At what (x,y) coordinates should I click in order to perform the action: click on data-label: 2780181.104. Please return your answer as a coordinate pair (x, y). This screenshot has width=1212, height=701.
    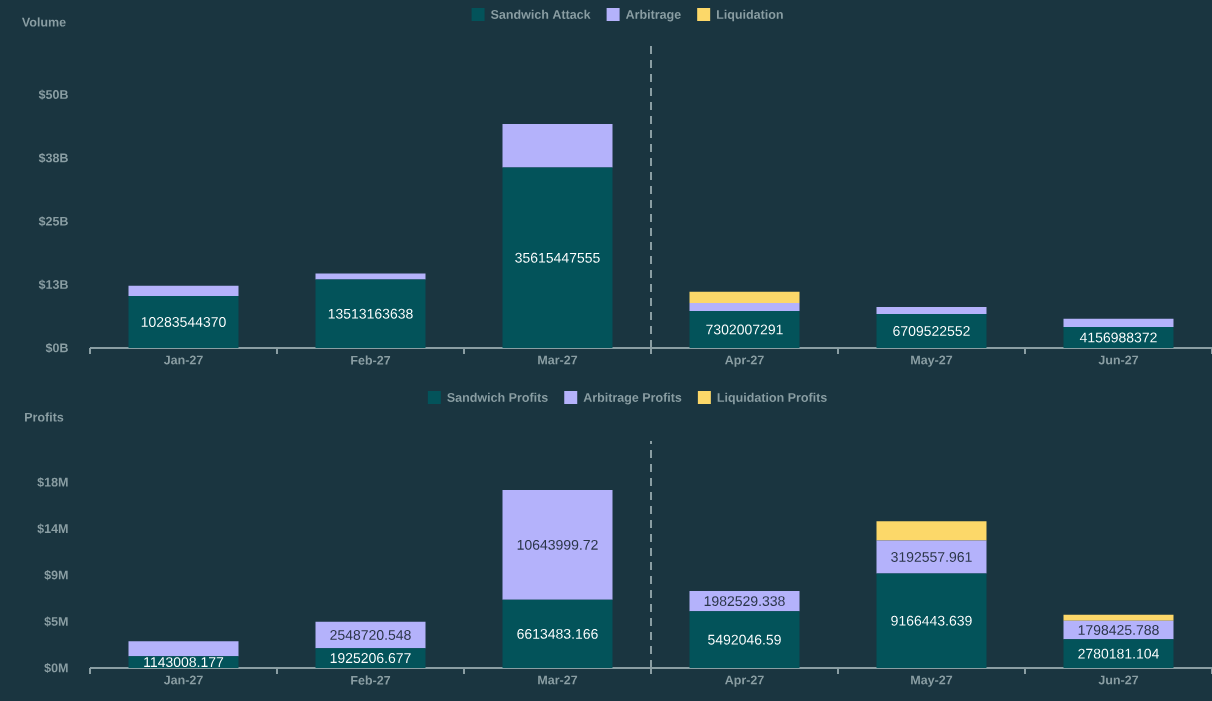
    Looking at the image, I should click on (1118, 653).